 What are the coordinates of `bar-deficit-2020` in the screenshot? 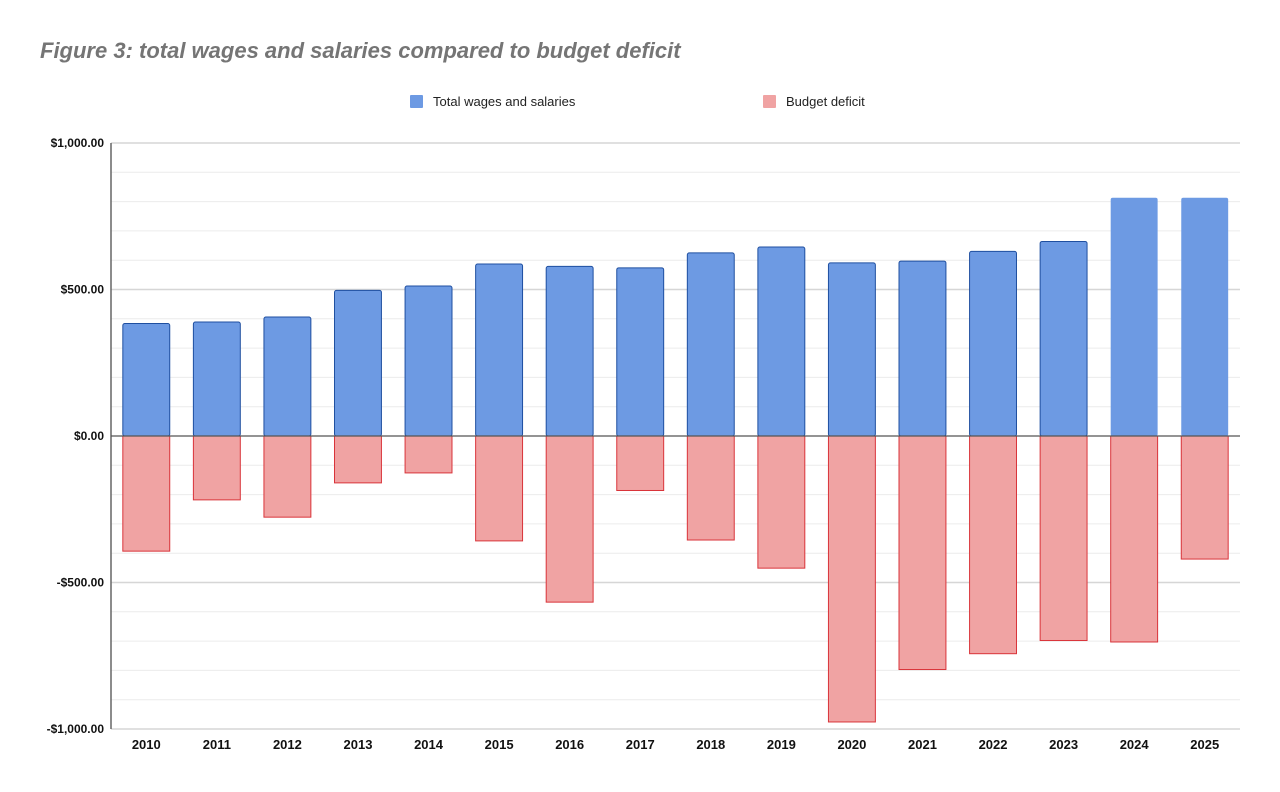 It's located at (851, 579).